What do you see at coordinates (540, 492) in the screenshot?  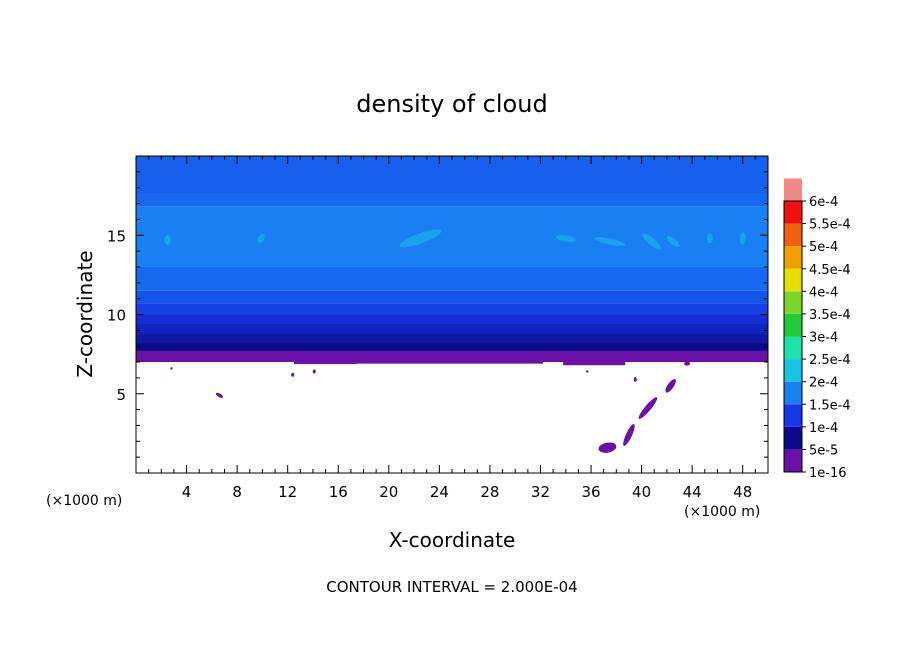 I see `x-tick-label: 32` at bounding box center [540, 492].